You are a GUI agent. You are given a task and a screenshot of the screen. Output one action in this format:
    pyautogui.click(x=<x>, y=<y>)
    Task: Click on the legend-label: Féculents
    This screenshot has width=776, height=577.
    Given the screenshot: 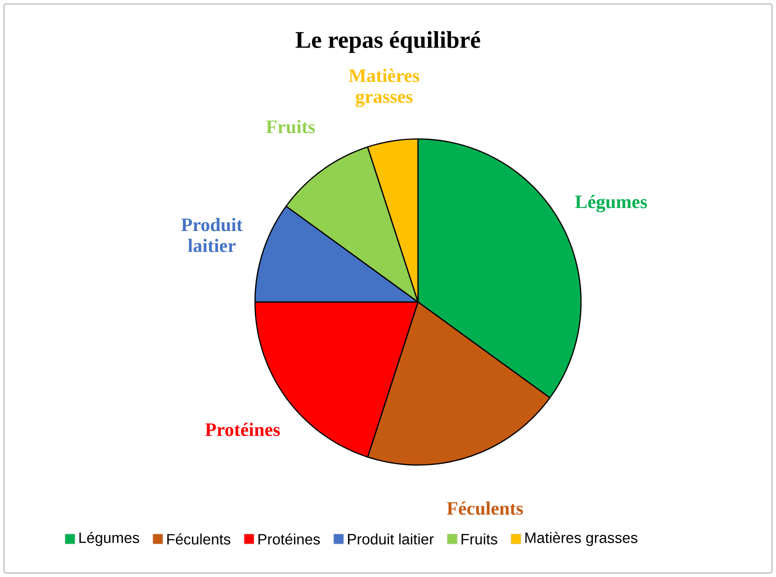 What is the action you would take?
    pyautogui.click(x=198, y=539)
    